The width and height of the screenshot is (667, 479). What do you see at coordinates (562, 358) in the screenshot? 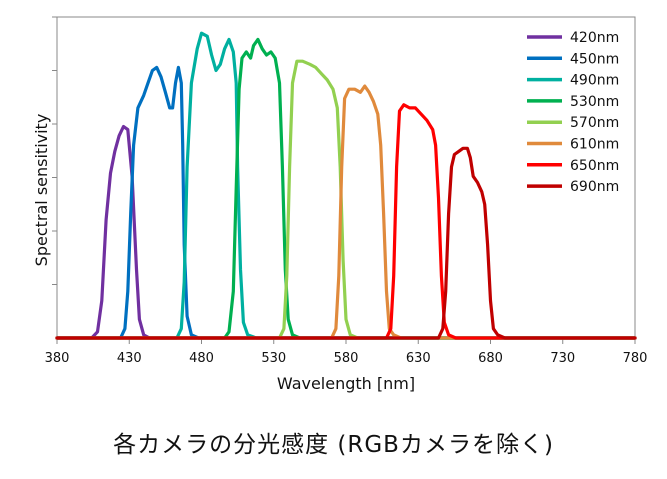
I see `x-tick-label: 730` at bounding box center [562, 358].